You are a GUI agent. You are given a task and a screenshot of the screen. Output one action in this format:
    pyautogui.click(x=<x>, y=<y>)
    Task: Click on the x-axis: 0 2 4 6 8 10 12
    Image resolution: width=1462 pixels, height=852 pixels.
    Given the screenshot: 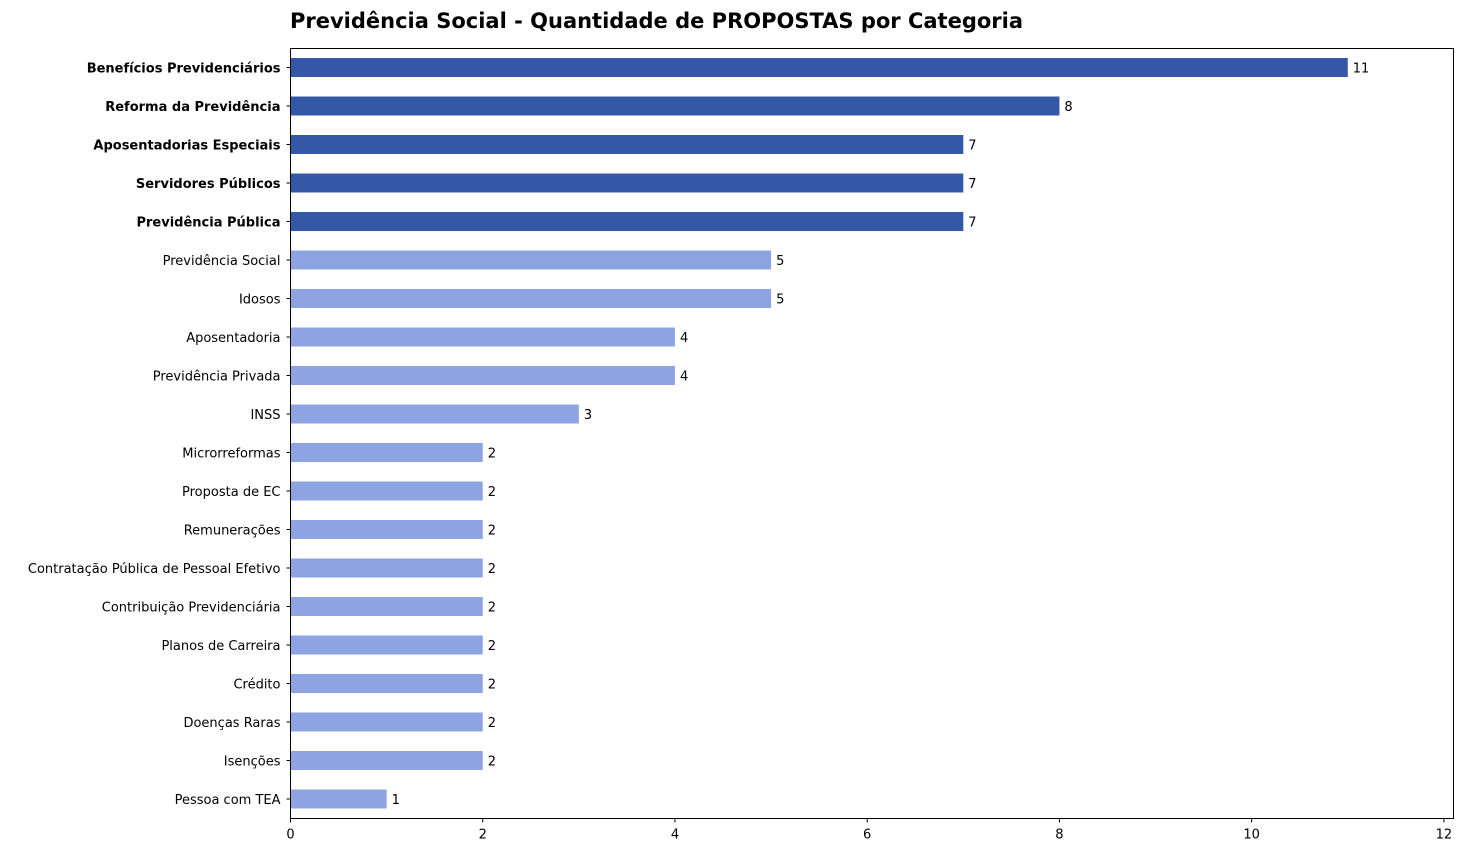 What is the action you would take?
    pyautogui.click(x=869, y=830)
    